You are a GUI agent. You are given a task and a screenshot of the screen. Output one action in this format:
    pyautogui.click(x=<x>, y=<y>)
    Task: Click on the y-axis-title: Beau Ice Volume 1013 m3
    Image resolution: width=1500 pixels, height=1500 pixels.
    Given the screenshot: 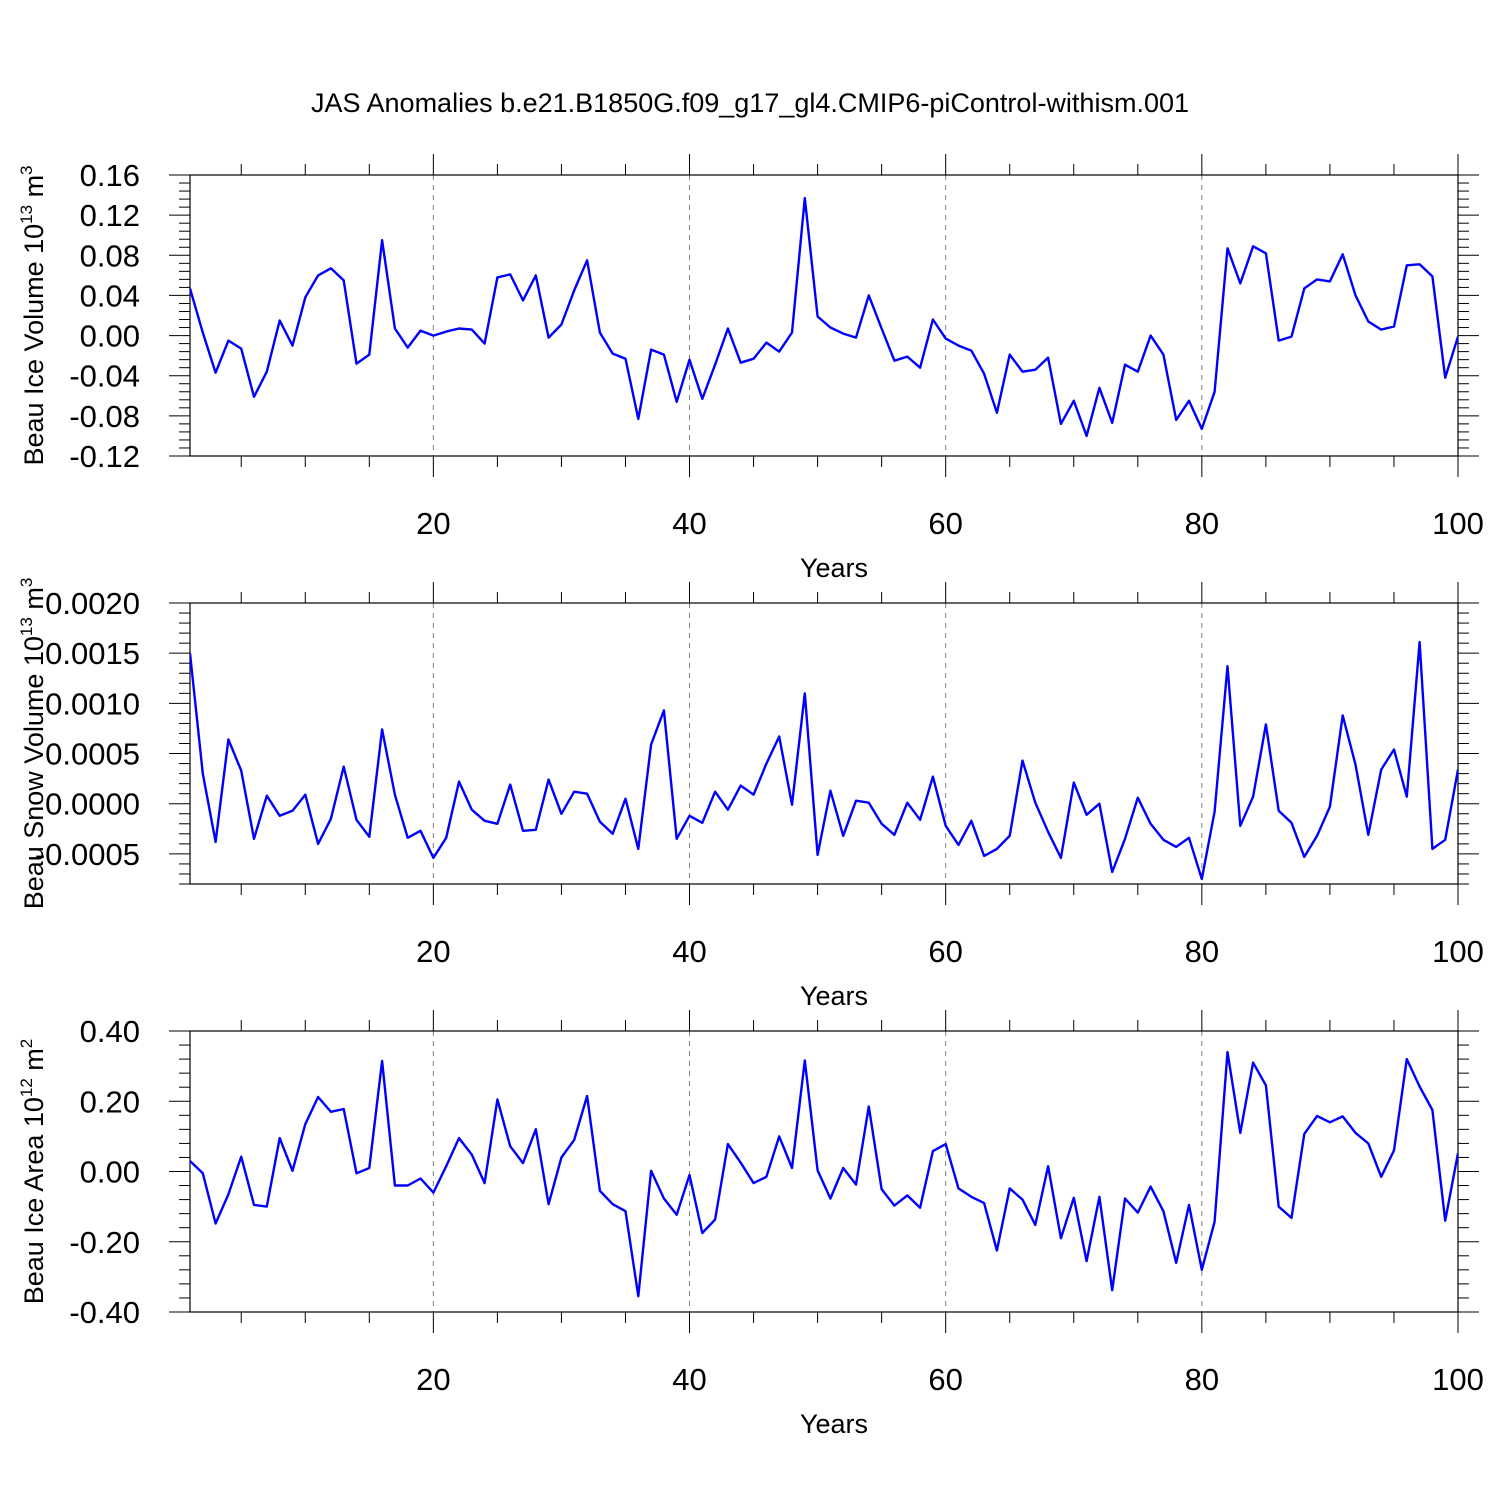 What is the action you would take?
    pyautogui.click(x=33, y=315)
    